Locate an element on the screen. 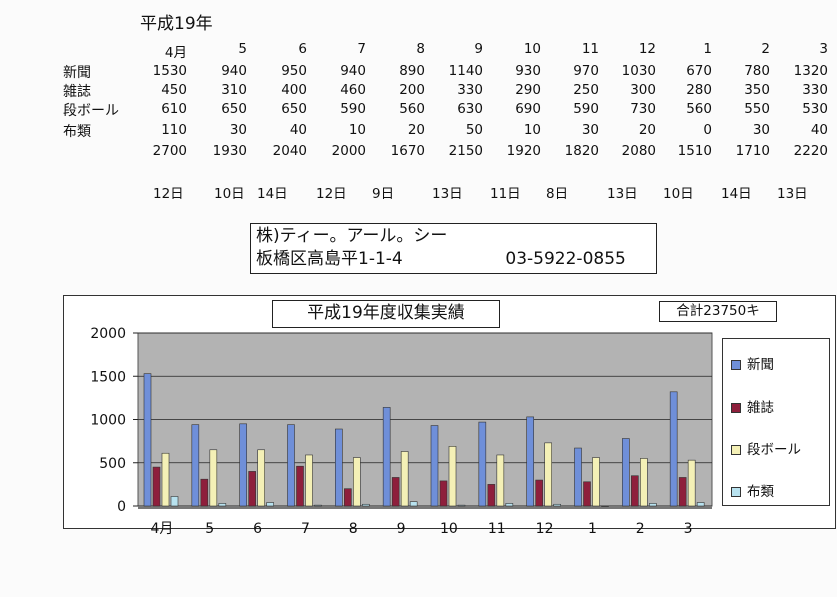  row-label: 新聞 is located at coordinates (77, 73).